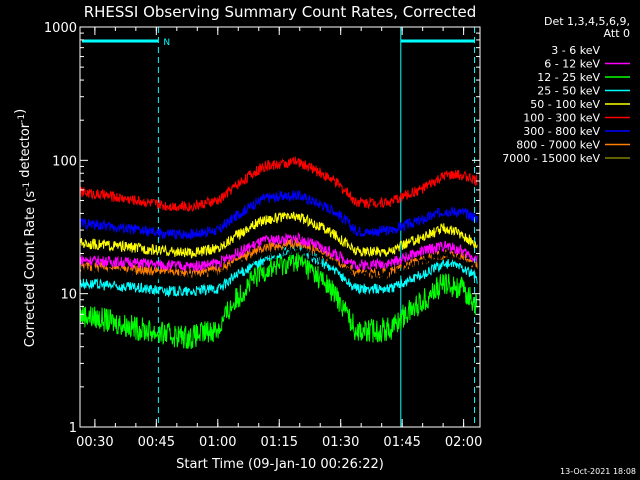 The height and width of the screenshot is (480, 640). Describe the element at coordinates (60, 28) in the screenshot. I see `y-tick-label: 1000` at that location.